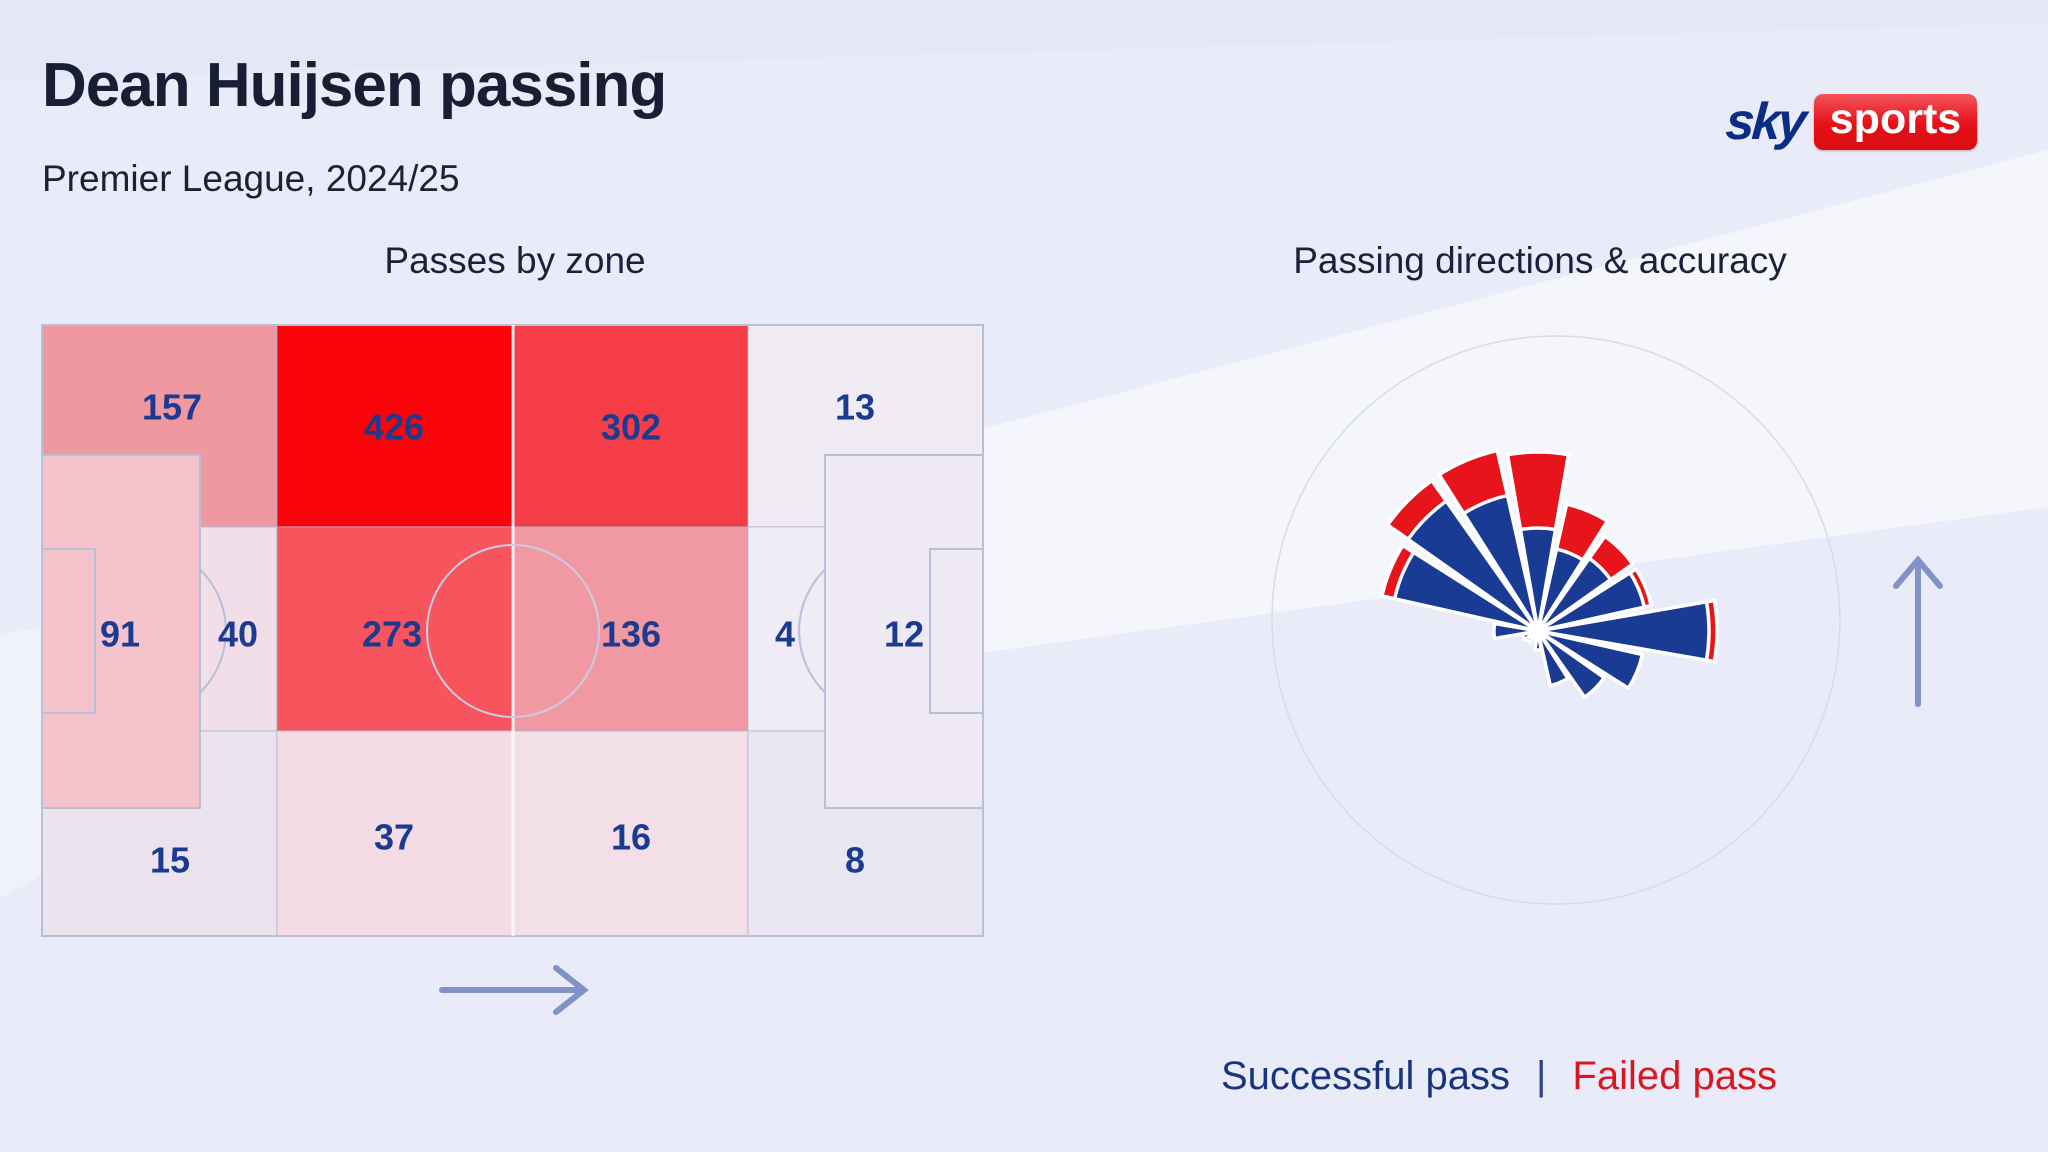 This screenshot has width=2048, height=1152. I want to click on zone-value-8: 8, so click(855, 860).